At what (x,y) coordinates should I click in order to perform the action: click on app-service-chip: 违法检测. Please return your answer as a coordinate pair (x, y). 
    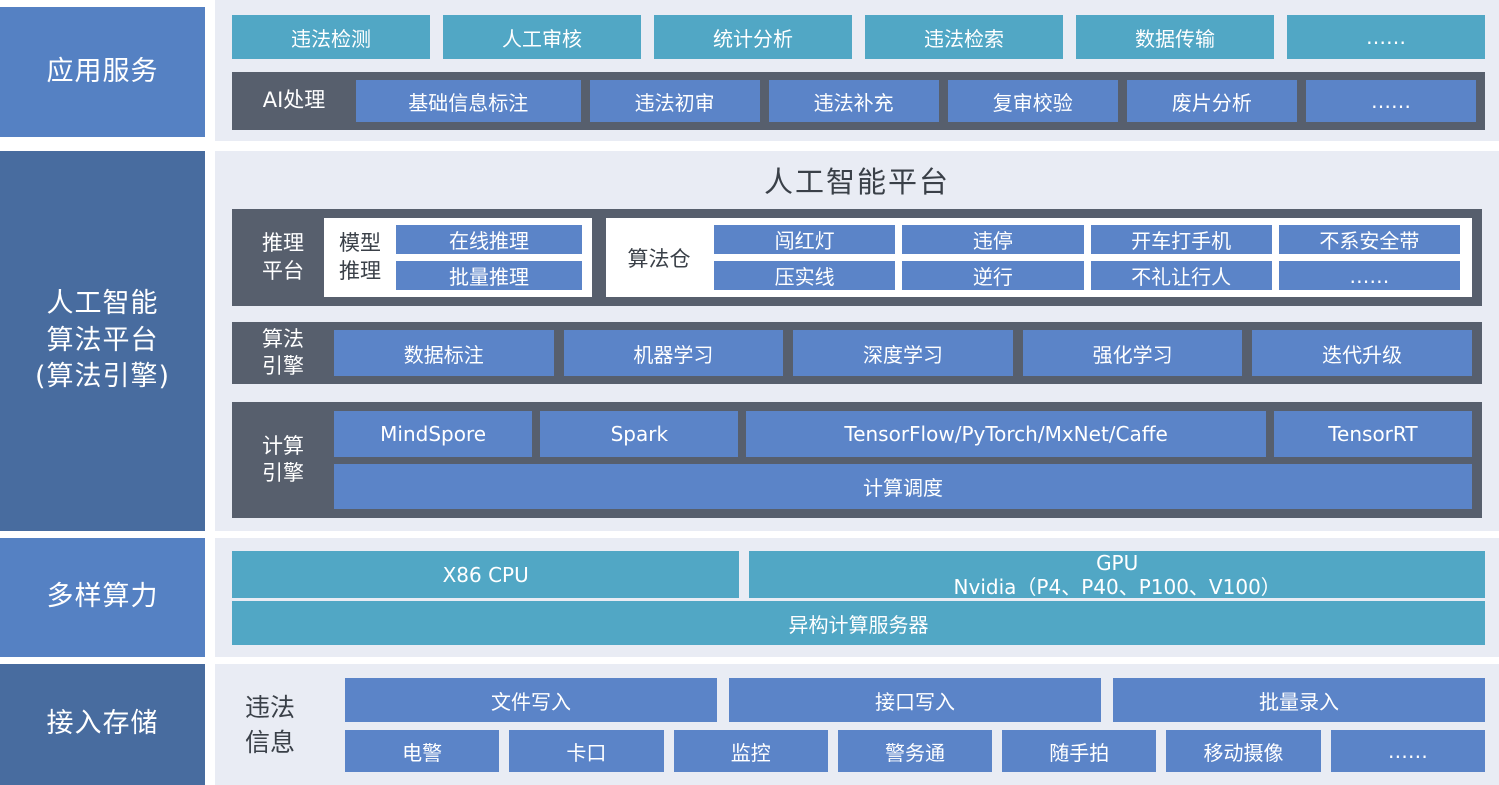
    Looking at the image, I should click on (331, 37).